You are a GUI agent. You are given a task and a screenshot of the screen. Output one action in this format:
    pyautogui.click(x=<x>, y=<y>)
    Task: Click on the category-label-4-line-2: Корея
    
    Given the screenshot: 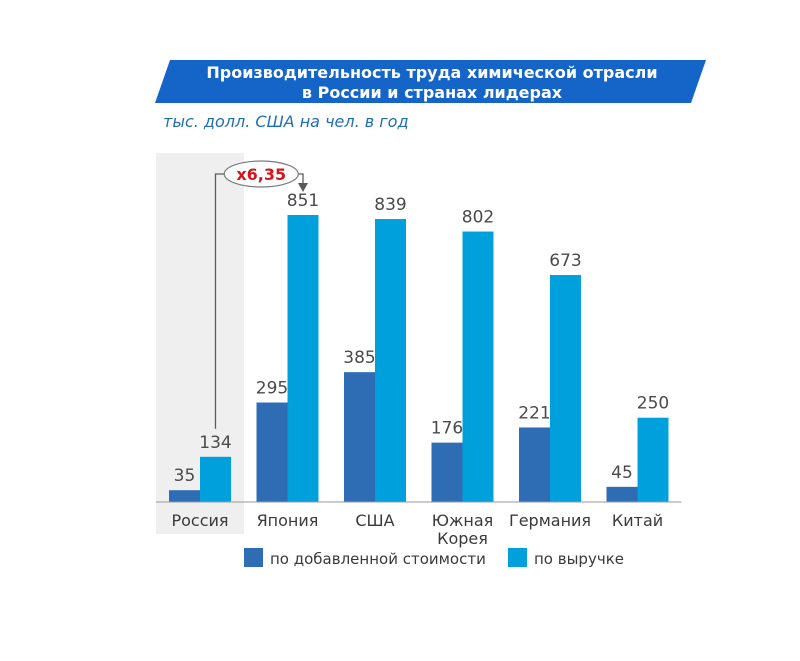 What is the action you would take?
    pyautogui.click(x=462, y=538)
    